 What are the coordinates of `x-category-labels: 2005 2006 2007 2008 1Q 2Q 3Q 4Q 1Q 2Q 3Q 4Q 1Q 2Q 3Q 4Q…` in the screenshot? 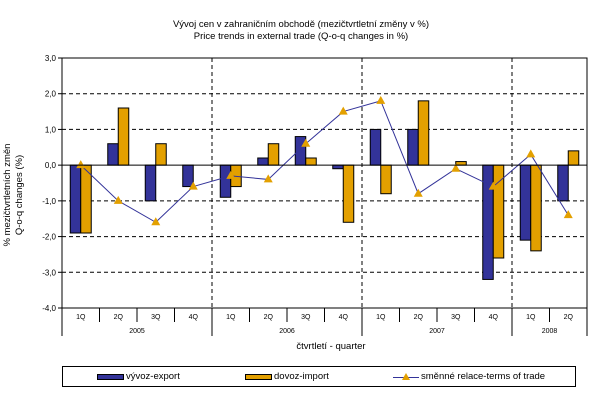 It's located at (324, 324).